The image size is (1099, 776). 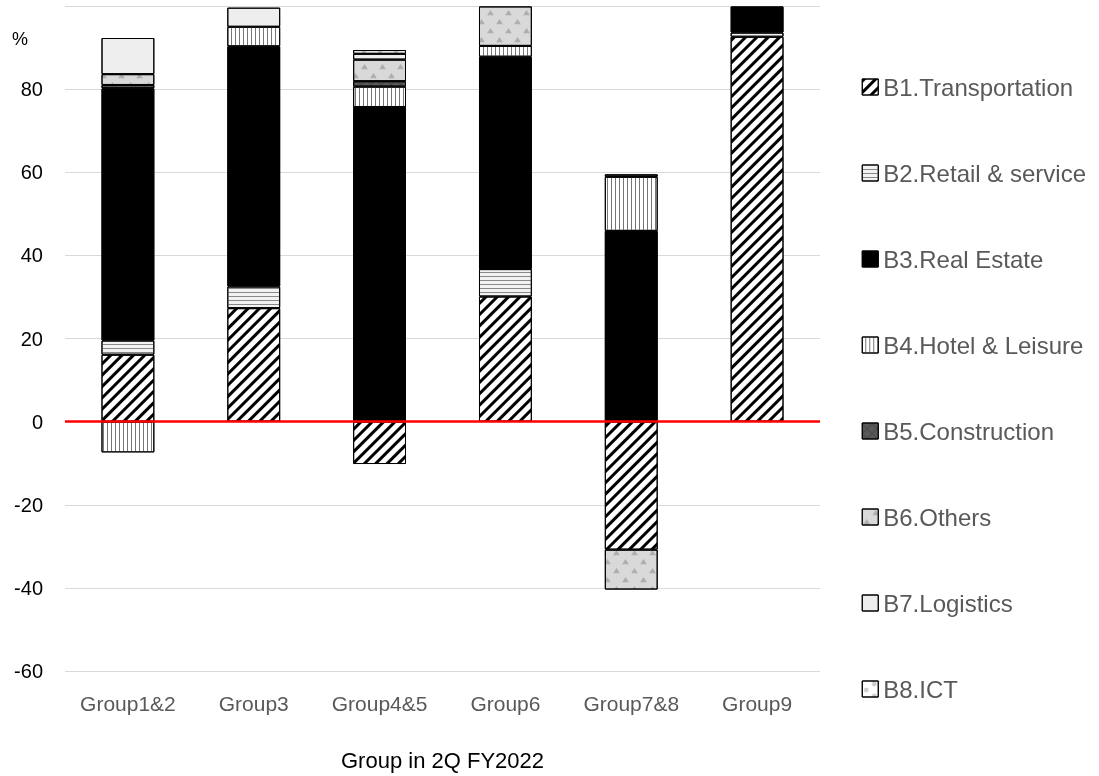 What do you see at coordinates (983, 345) in the screenshot?
I see `legend-label: B4.Hotel & Leisure` at bounding box center [983, 345].